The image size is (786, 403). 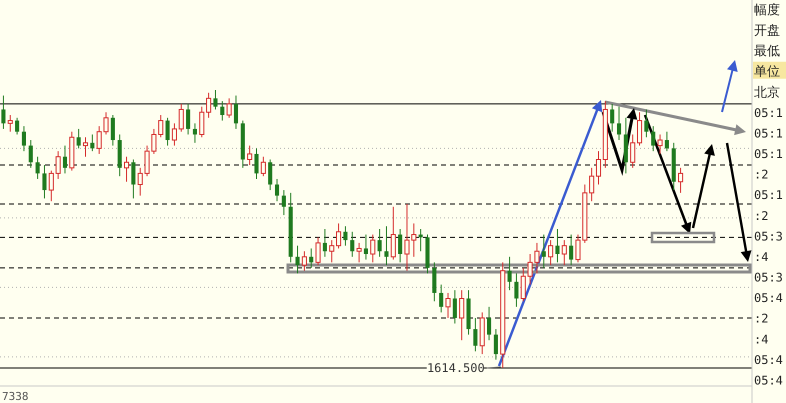 I want to click on annotation: 1614.500, so click(x=455, y=368).